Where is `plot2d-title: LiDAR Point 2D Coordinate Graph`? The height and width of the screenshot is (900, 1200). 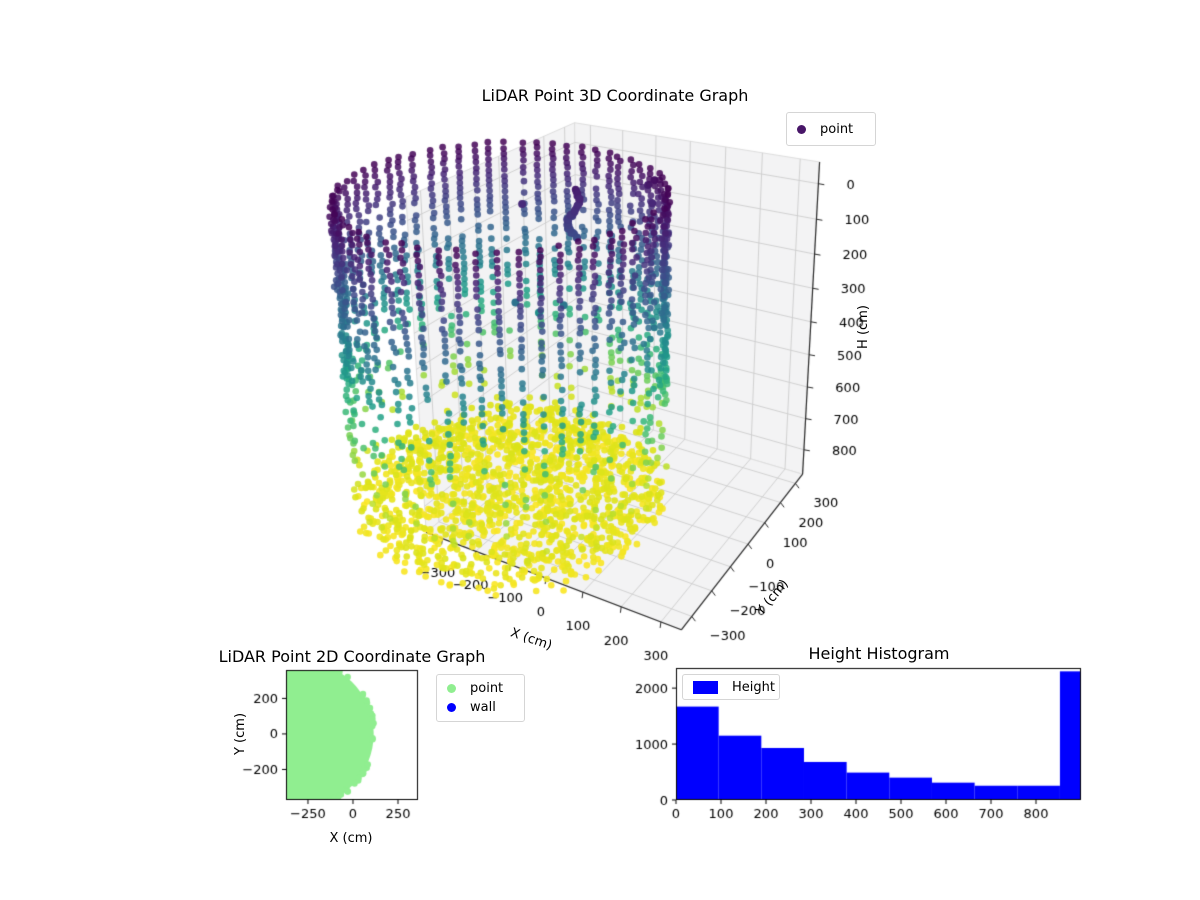
plot2d-title: LiDAR Point 2D Coordinate Graph is located at coordinates (352, 656).